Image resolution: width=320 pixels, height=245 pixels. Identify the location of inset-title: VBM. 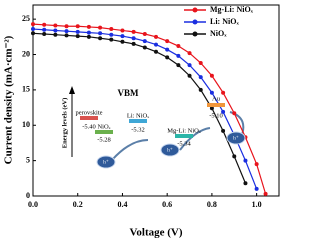
(129, 93).